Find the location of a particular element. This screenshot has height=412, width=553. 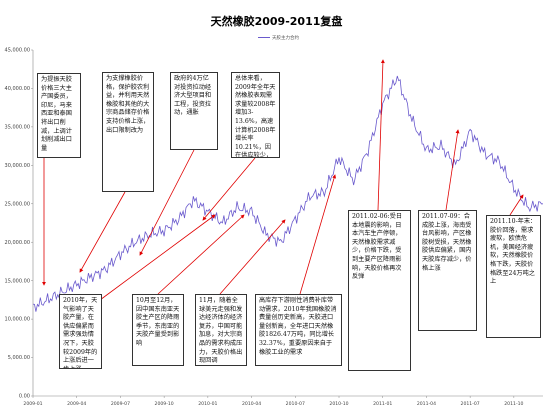

y-tick-label: 15,000.00 is located at coordinates (17, 281).